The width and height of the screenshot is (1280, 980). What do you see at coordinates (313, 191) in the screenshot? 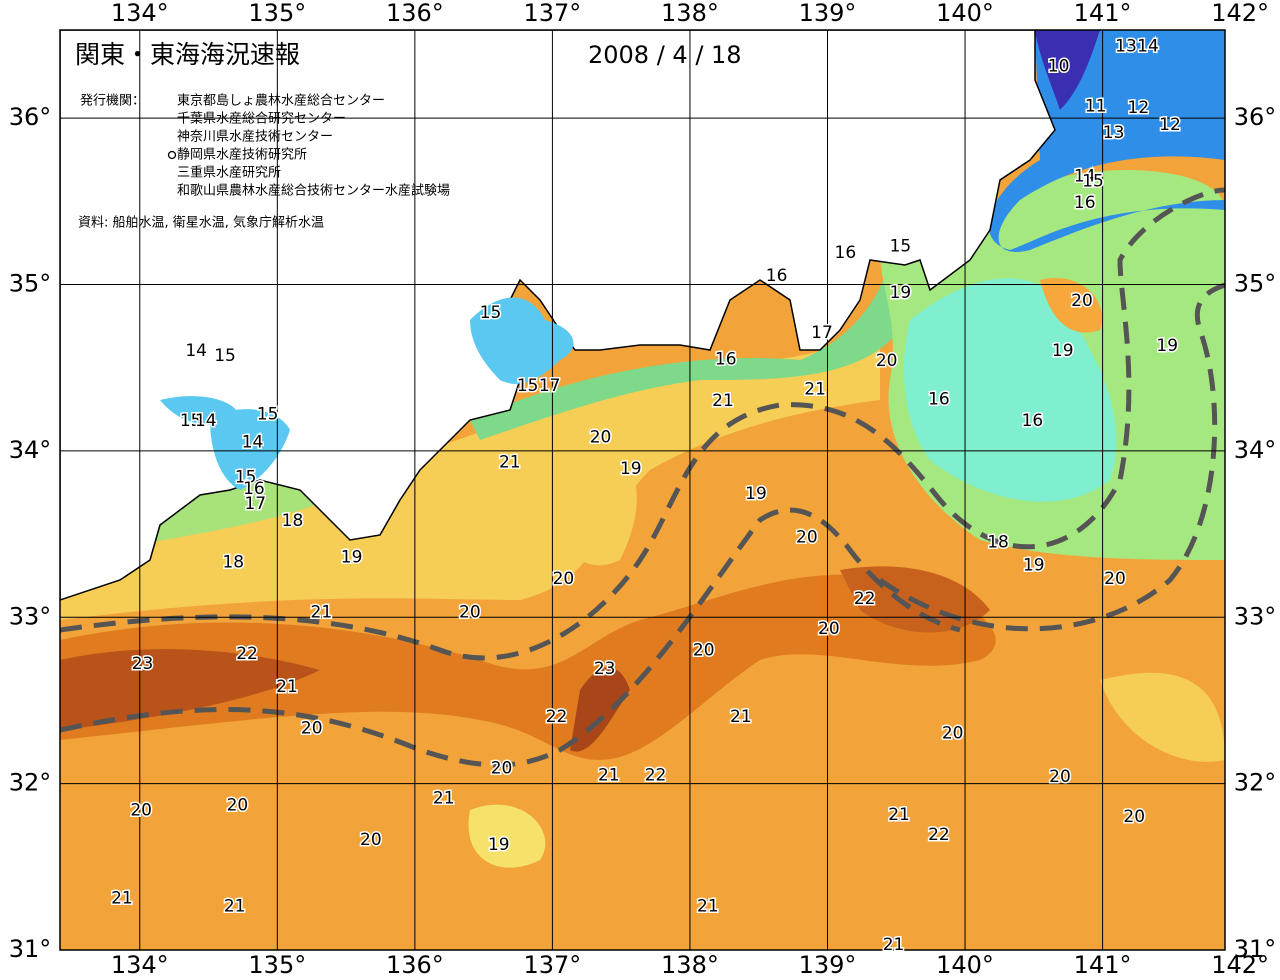
I see `publisher: 和歌山県農林水産総合技術センター水産試験場` at bounding box center [313, 191].